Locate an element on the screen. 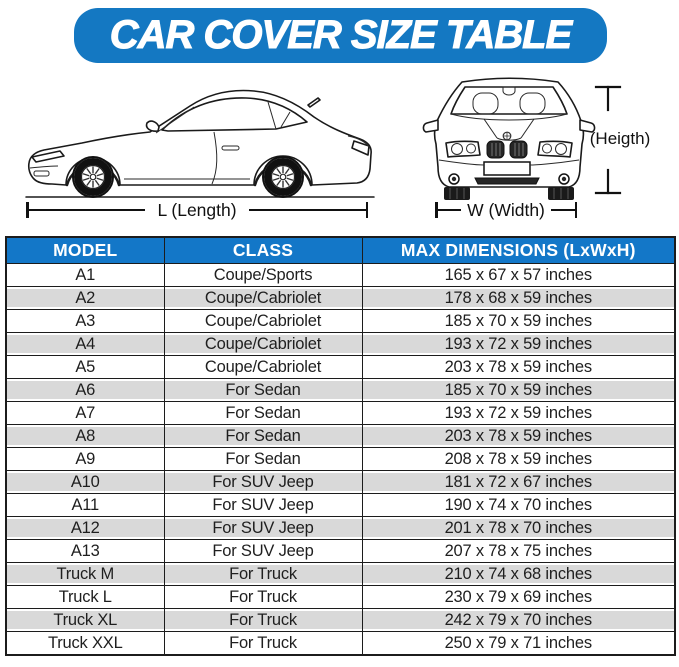 The height and width of the screenshot is (667, 679). table-row: Truck XXL For Truck 250 x 79 x 71 inches is located at coordinates (340, 643).